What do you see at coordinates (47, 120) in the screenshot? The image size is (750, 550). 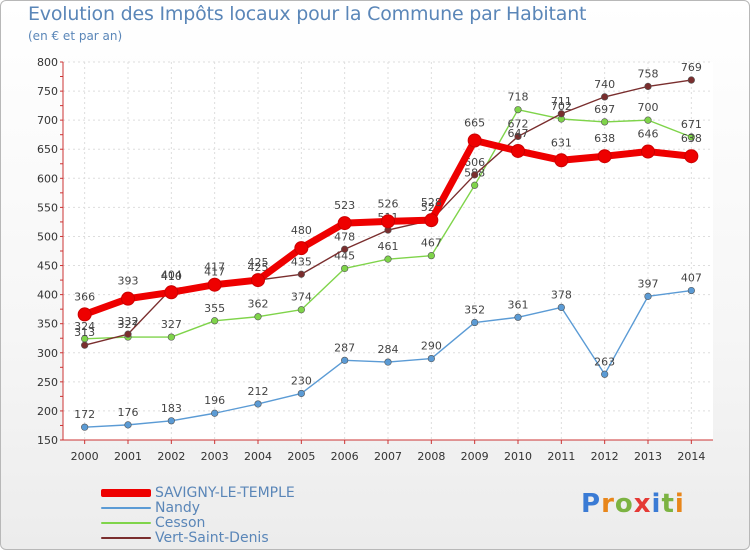 I see `y-tick-label: 700` at bounding box center [47, 120].